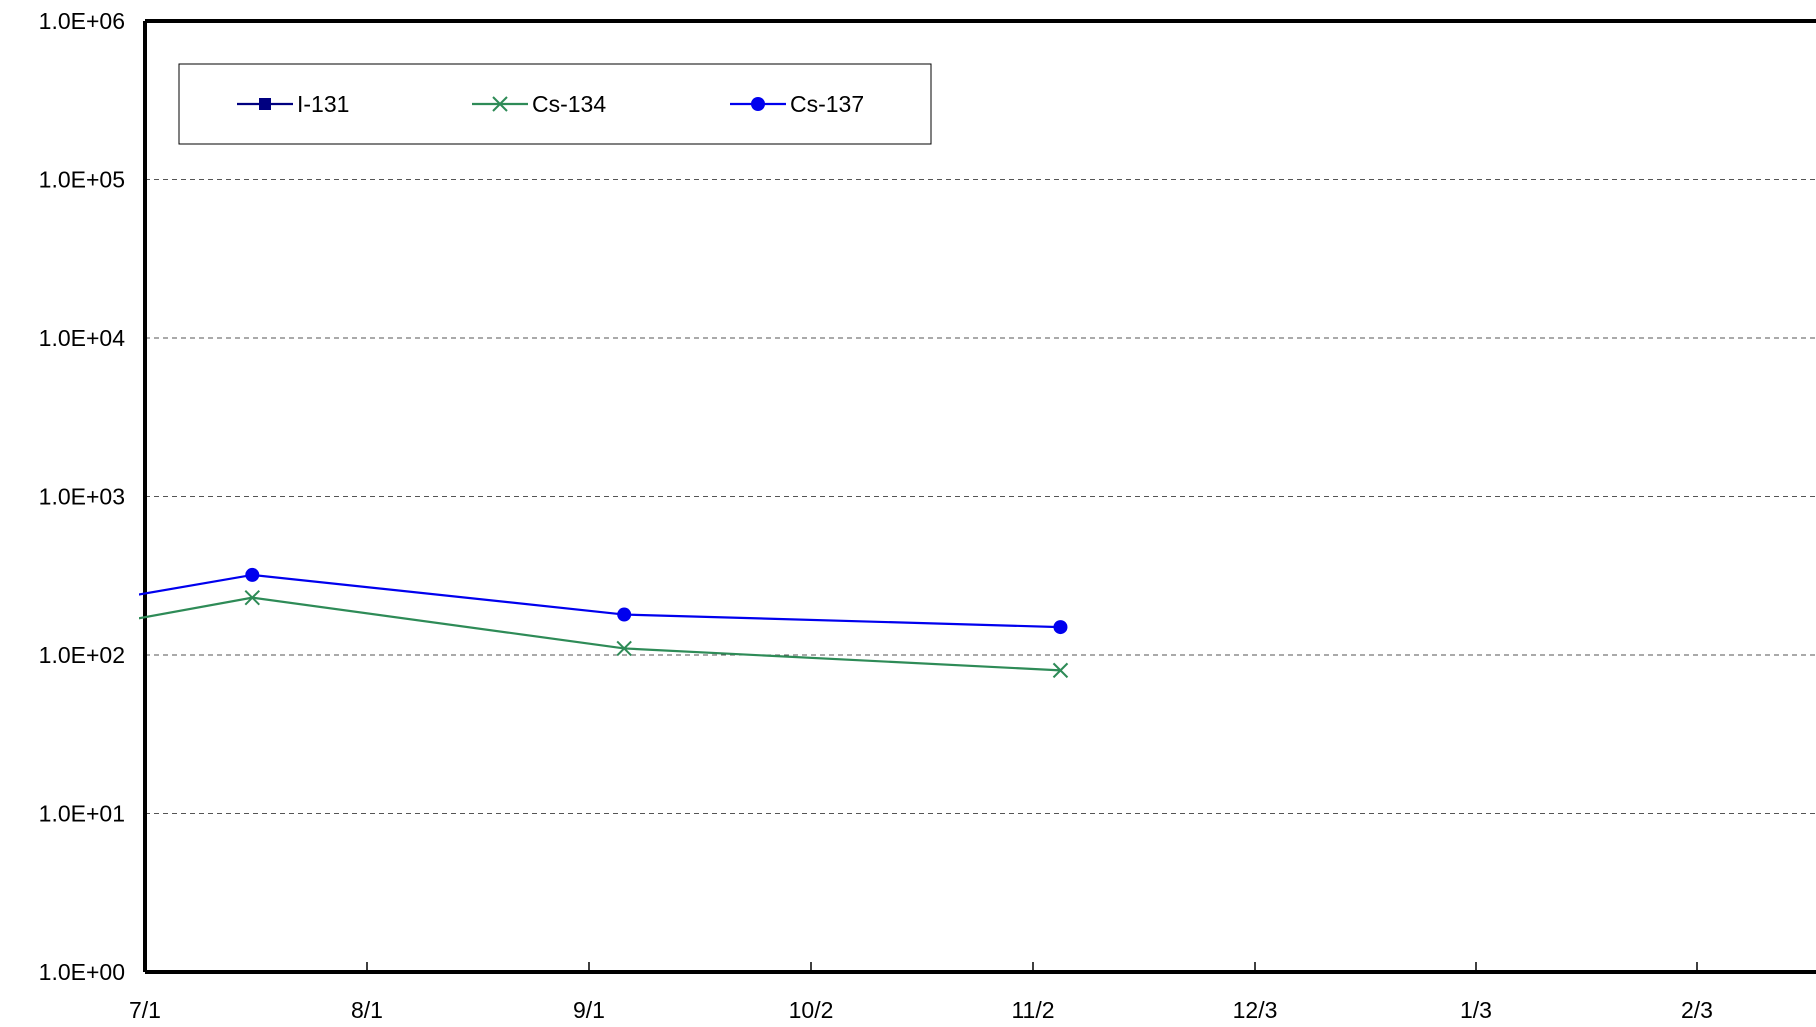 The image size is (1816, 1027). I want to click on x-tick-label: 12/3, so click(1255, 1010).